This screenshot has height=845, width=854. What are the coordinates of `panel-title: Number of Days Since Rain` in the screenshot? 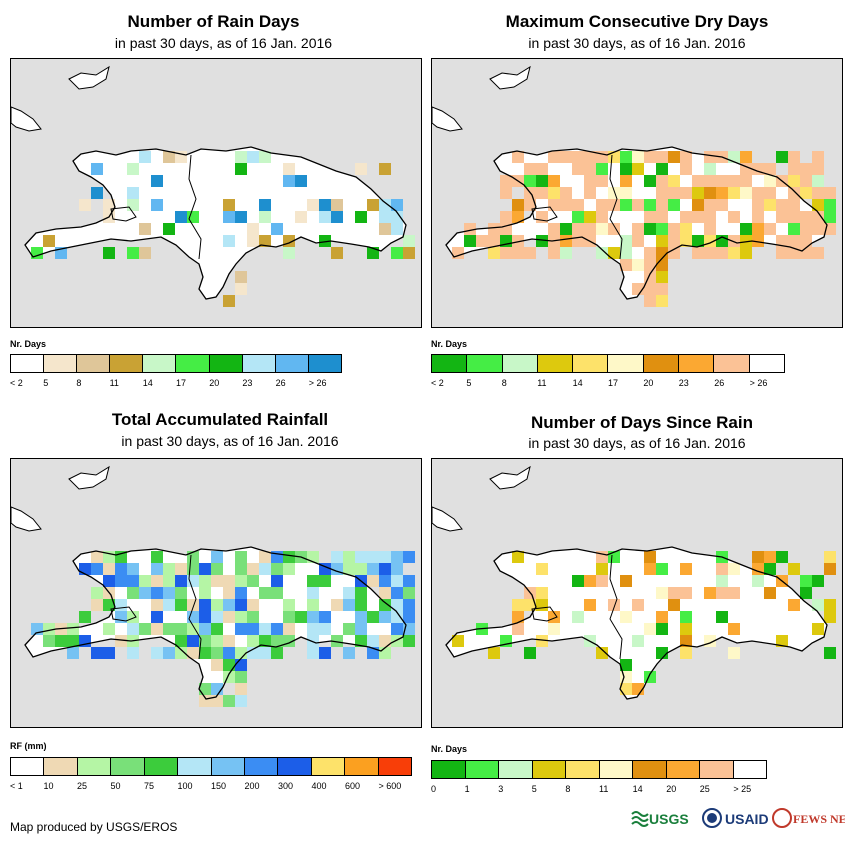 It's located at (641, 422).